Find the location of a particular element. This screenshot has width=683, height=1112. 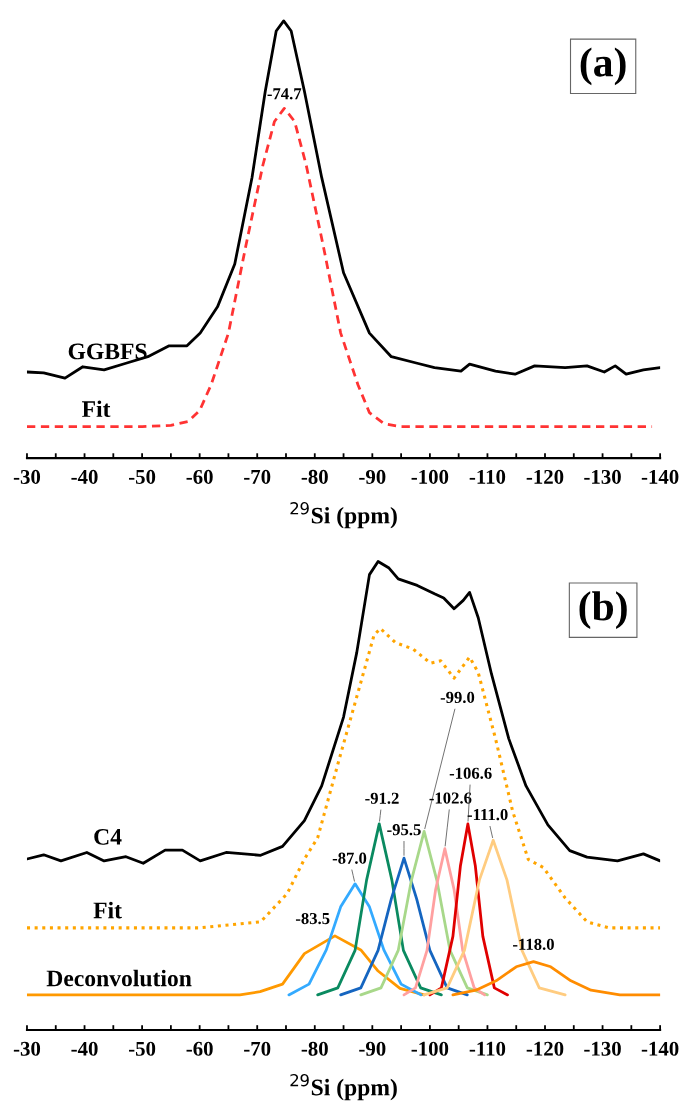

annotation: -99.0 is located at coordinates (457, 697).